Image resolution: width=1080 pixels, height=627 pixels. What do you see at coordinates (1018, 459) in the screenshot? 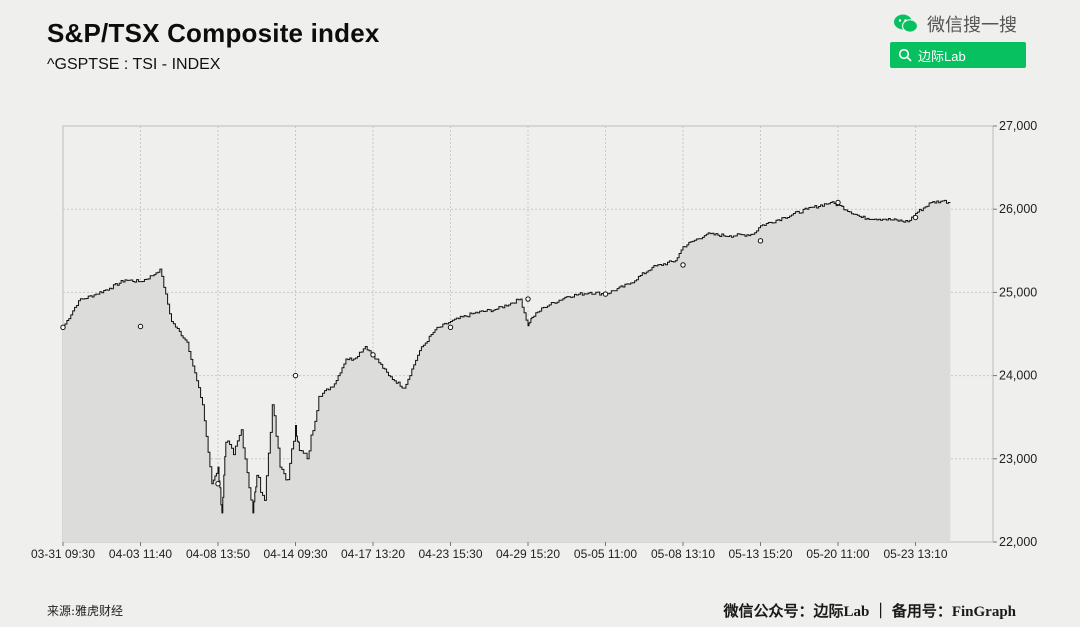
I see `y-tick-label: 23,000` at bounding box center [1018, 459].